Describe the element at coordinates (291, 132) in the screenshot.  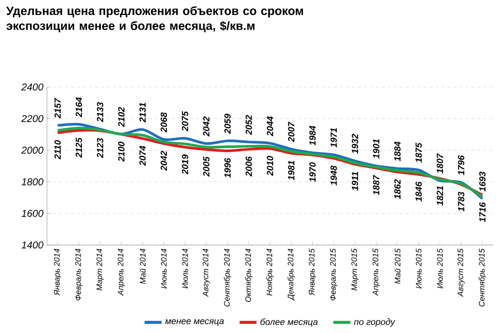
I see `data-label: 2007` at that location.